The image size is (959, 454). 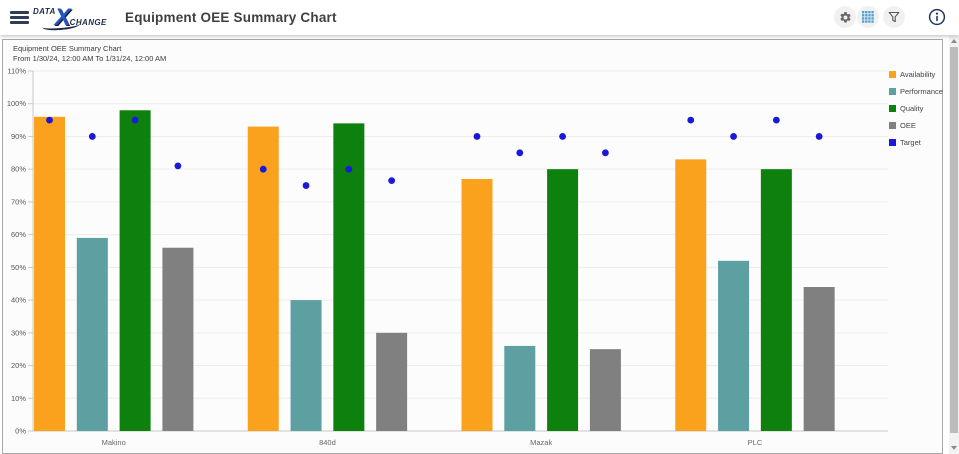 What do you see at coordinates (231, 17) in the screenshot?
I see `page-title: Equipment OEE Summary Chart` at bounding box center [231, 17].